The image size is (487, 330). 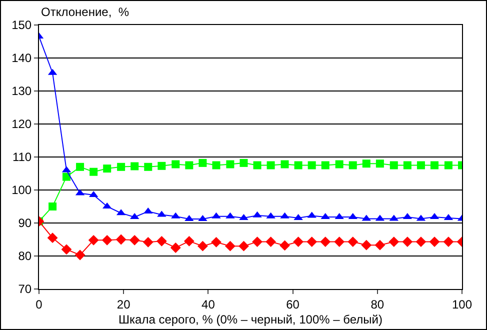 What do you see at coordinates (39, 304) in the screenshot?
I see `x-tick-label: 0` at bounding box center [39, 304].